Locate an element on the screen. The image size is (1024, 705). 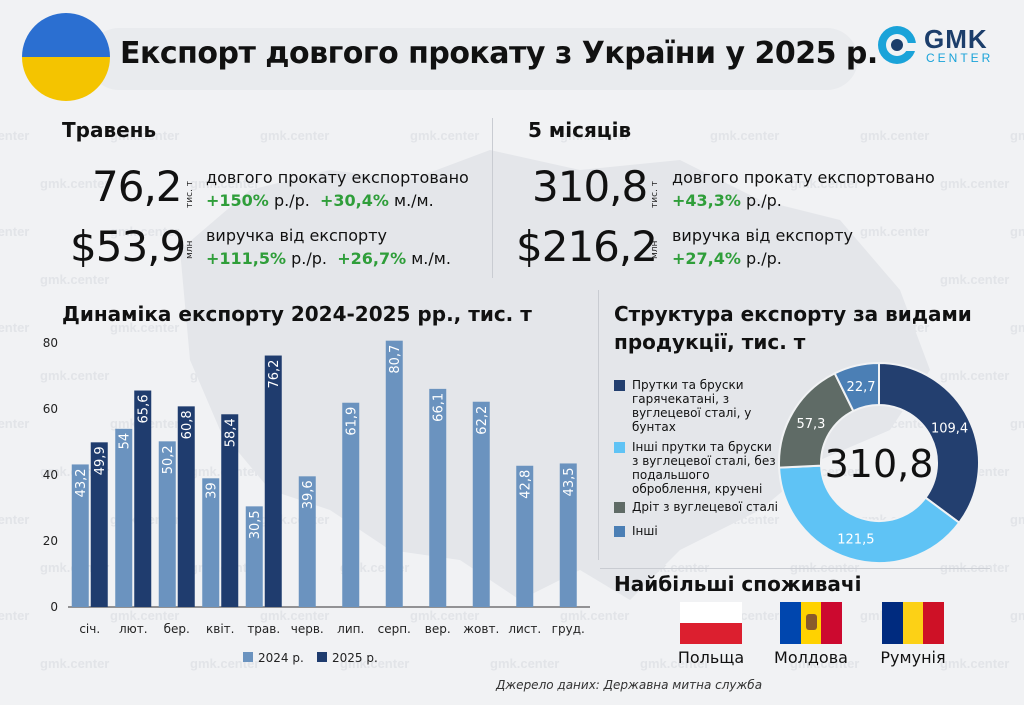
bar-value-label: 50,2 is located at coordinates (168, 459).